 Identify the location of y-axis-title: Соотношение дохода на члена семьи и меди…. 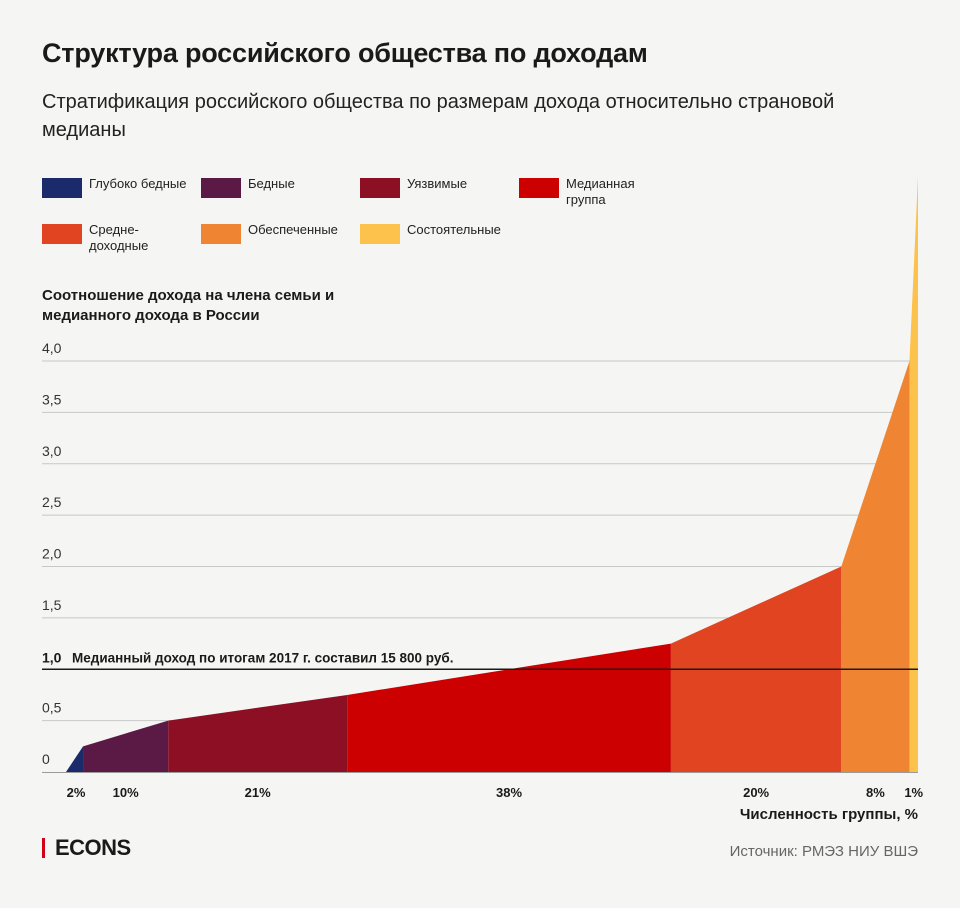
(188, 305).